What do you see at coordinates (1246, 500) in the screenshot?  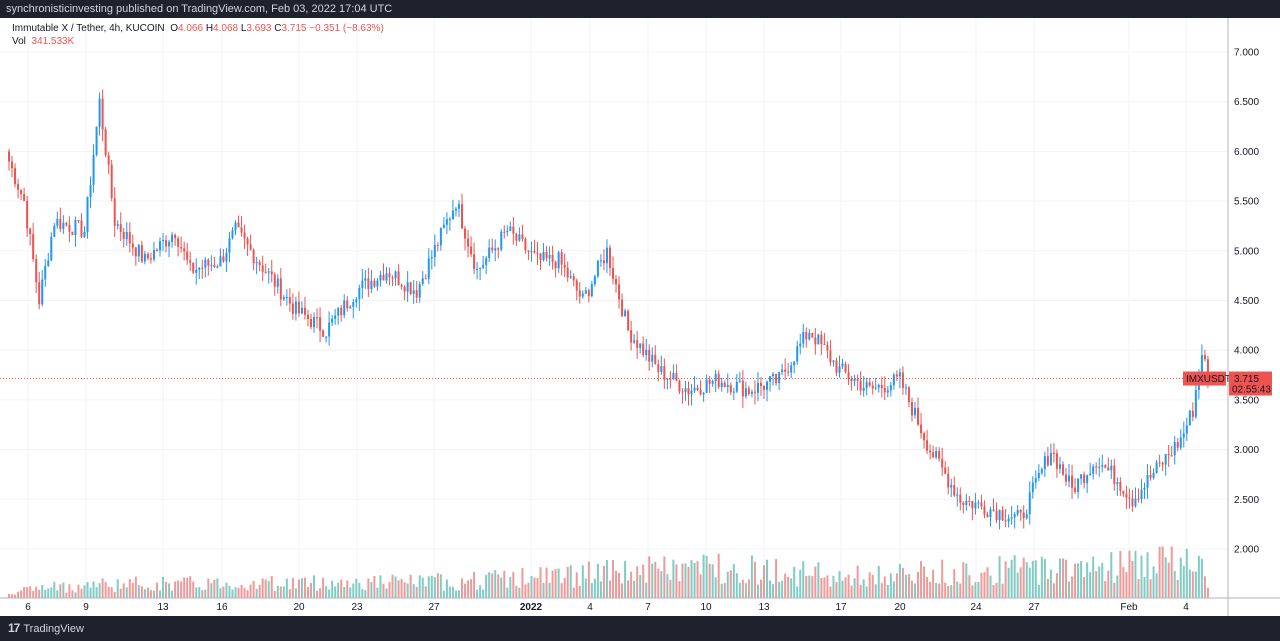 I see `y-tick-label: 2.500` at bounding box center [1246, 500].